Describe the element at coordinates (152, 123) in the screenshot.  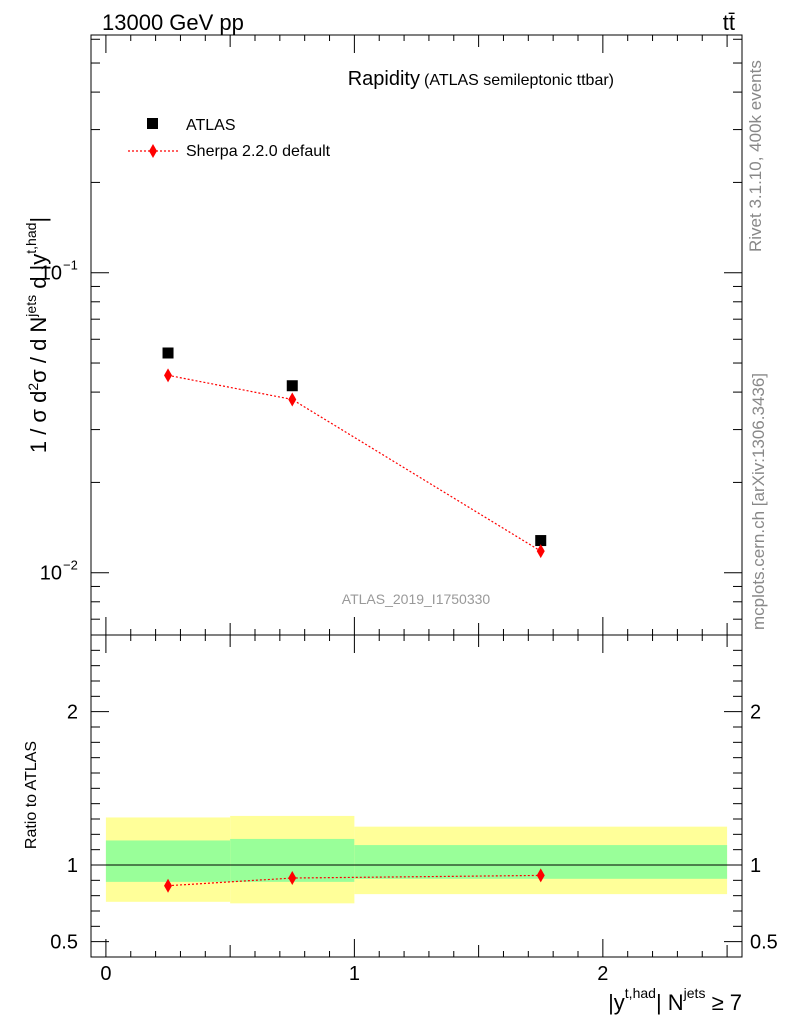
I see `legend-atlas-marker` at that location.